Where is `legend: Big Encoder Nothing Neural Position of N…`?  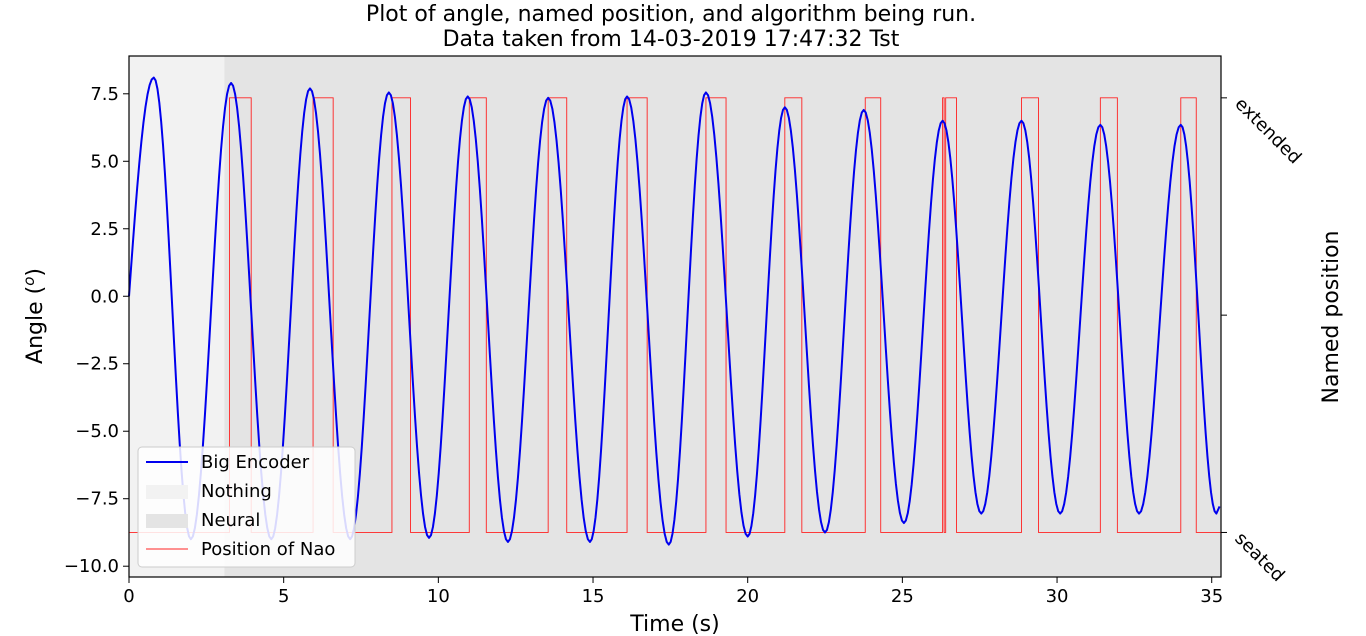 legend: Big Encoder Nothing Neural Position of N… is located at coordinates (246, 507).